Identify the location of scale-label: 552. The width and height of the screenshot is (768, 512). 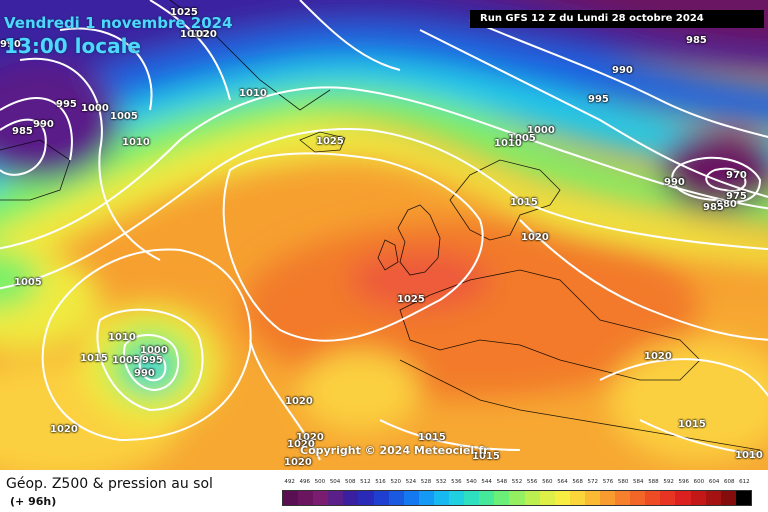
(517, 482).